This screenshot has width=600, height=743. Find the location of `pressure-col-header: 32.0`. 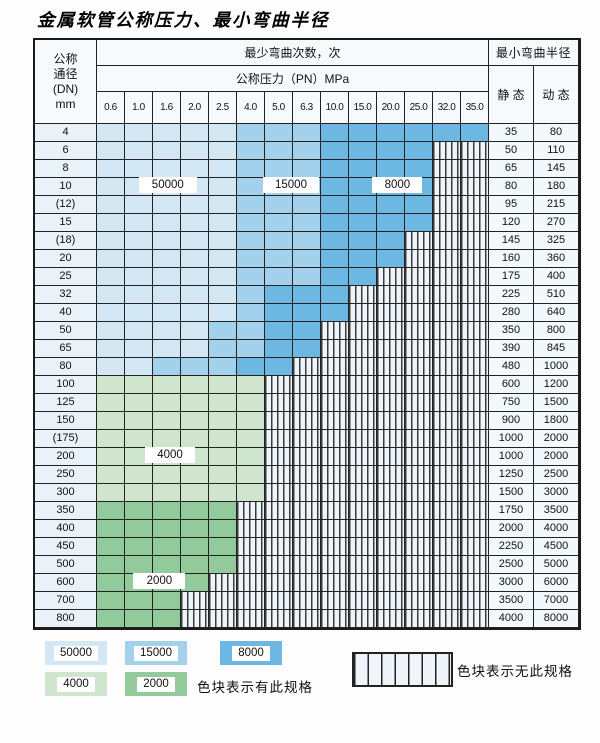

pressure-col-header: 32.0 is located at coordinates (447, 108).